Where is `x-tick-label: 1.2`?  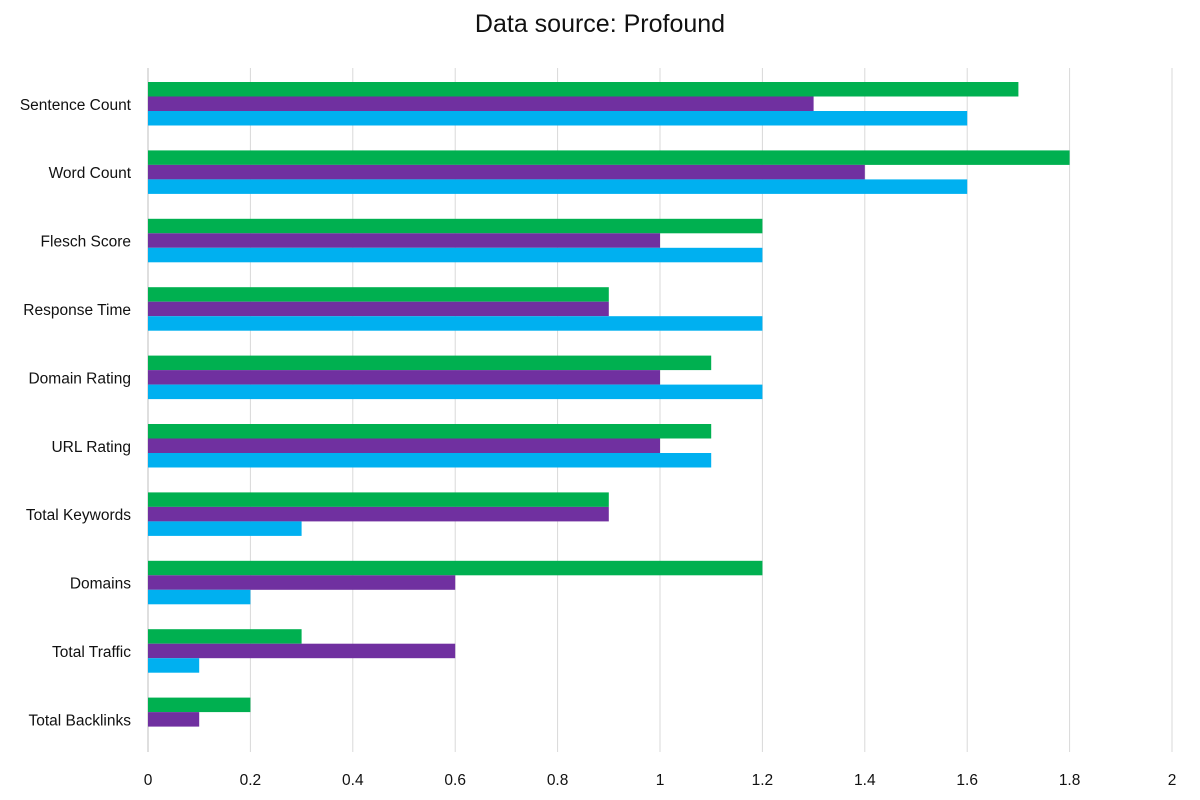 x-tick-label: 1.2 is located at coordinates (763, 780).